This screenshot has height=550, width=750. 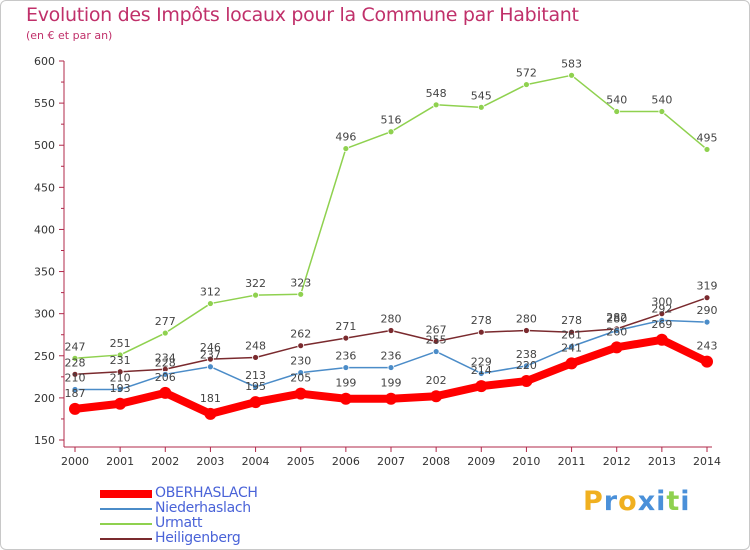 I want to click on logo-letter: t, so click(x=673, y=501).